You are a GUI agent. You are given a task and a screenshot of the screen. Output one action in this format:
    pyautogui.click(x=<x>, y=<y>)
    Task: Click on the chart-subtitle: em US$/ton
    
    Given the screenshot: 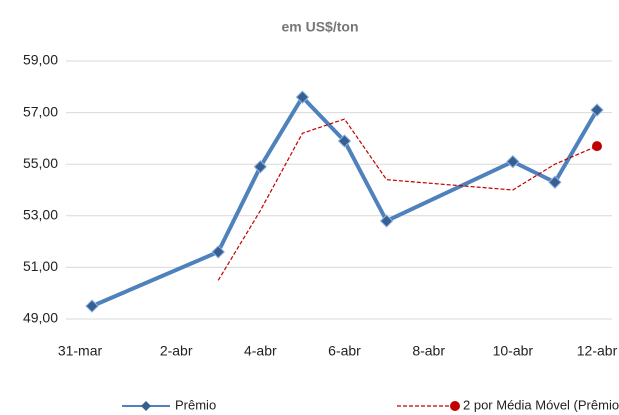 What is the action you would take?
    pyautogui.click(x=319, y=27)
    